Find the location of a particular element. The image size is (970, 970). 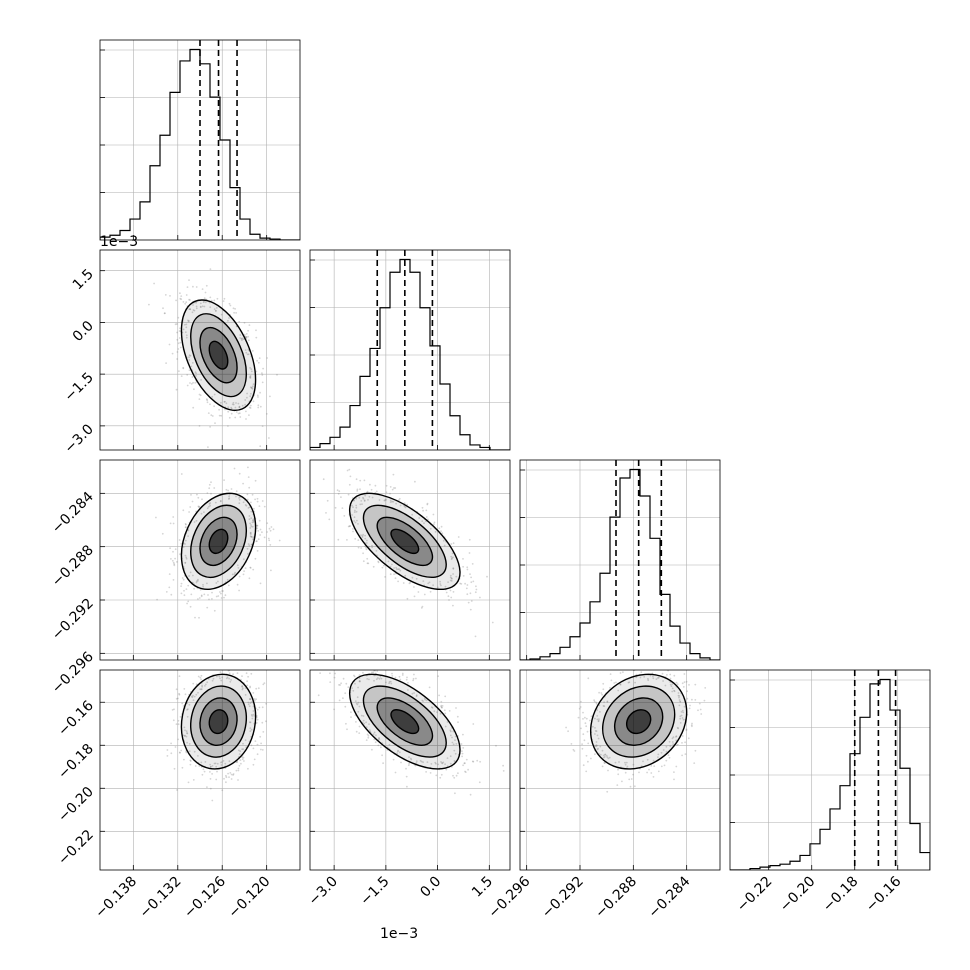

tick-label-x: 0.0 is located at coordinates (430, 887).